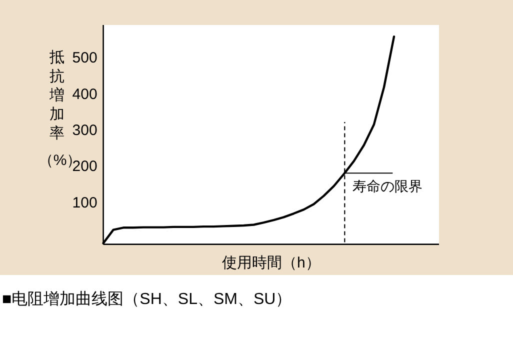 The width and height of the screenshot is (513, 340). What do you see at coordinates (271, 263) in the screenshot?
I see `x-axis-title: 使用時間（h）` at bounding box center [271, 263].